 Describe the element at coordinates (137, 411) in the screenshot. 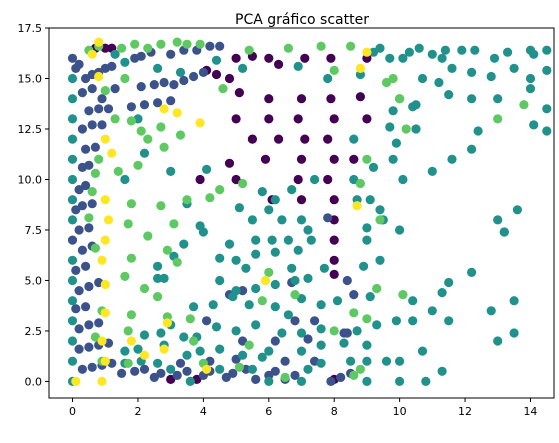

I see `x-tick-label: 2` at that location.